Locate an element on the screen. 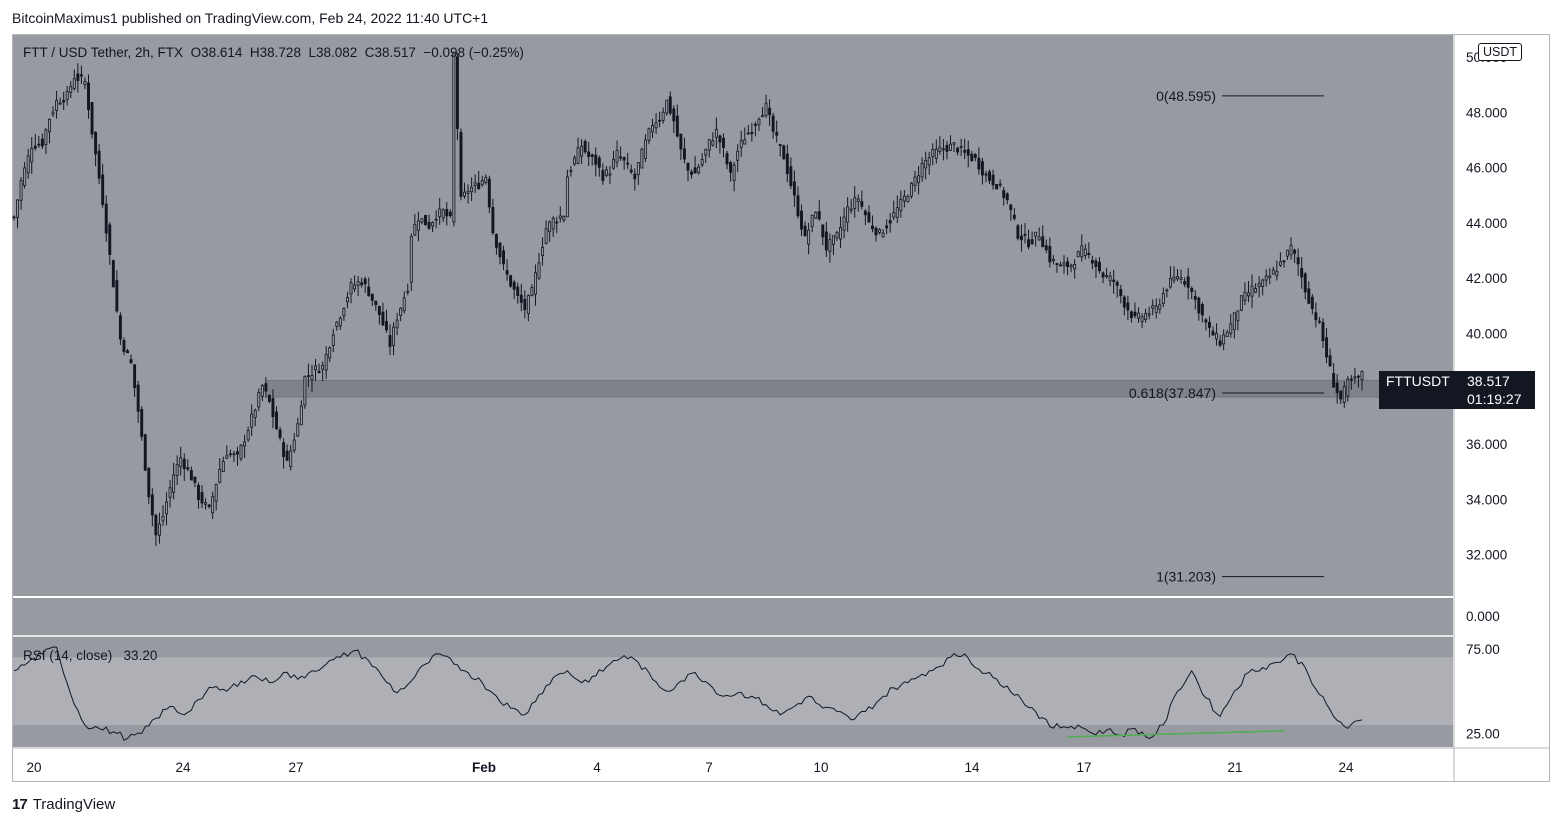 Image resolution: width=1562 pixels, height=827 pixels. rsi-title: RSI (14, close) is located at coordinates (68, 655).